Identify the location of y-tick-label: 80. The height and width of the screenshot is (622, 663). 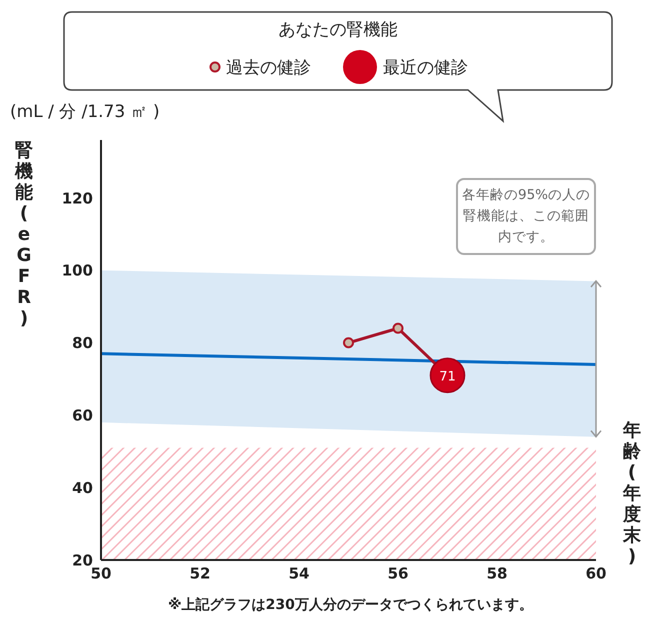
(82, 343).